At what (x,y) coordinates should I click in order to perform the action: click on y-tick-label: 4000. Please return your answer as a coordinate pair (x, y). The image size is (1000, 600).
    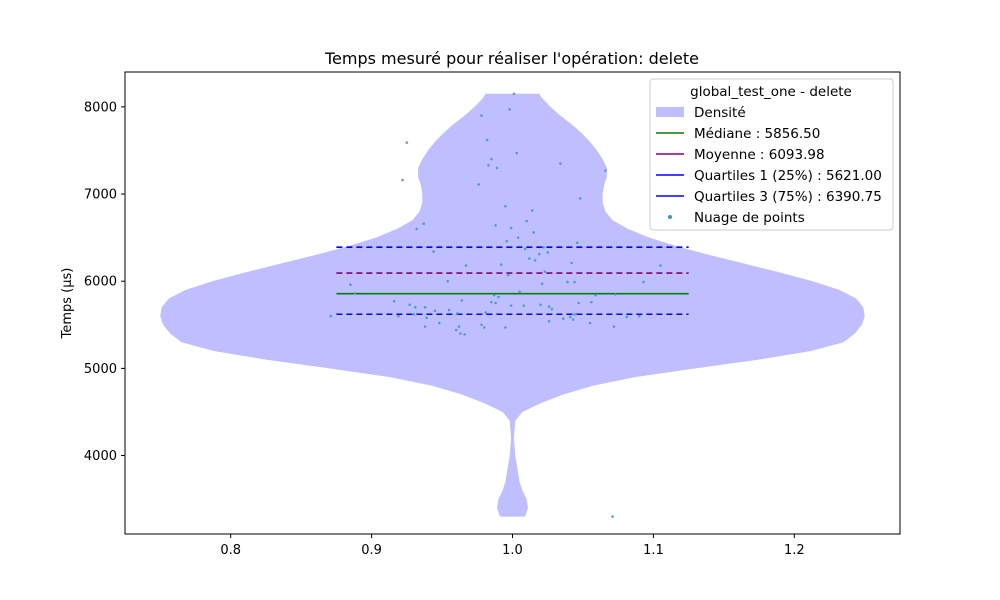
    Looking at the image, I should click on (100, 456).